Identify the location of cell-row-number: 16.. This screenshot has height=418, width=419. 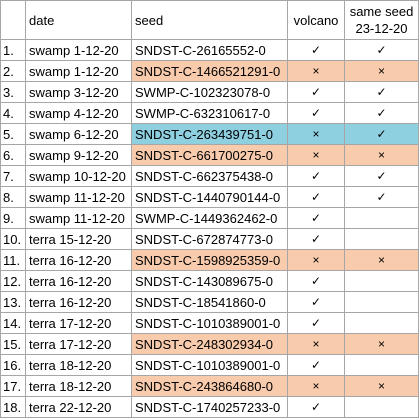
(13, 365).